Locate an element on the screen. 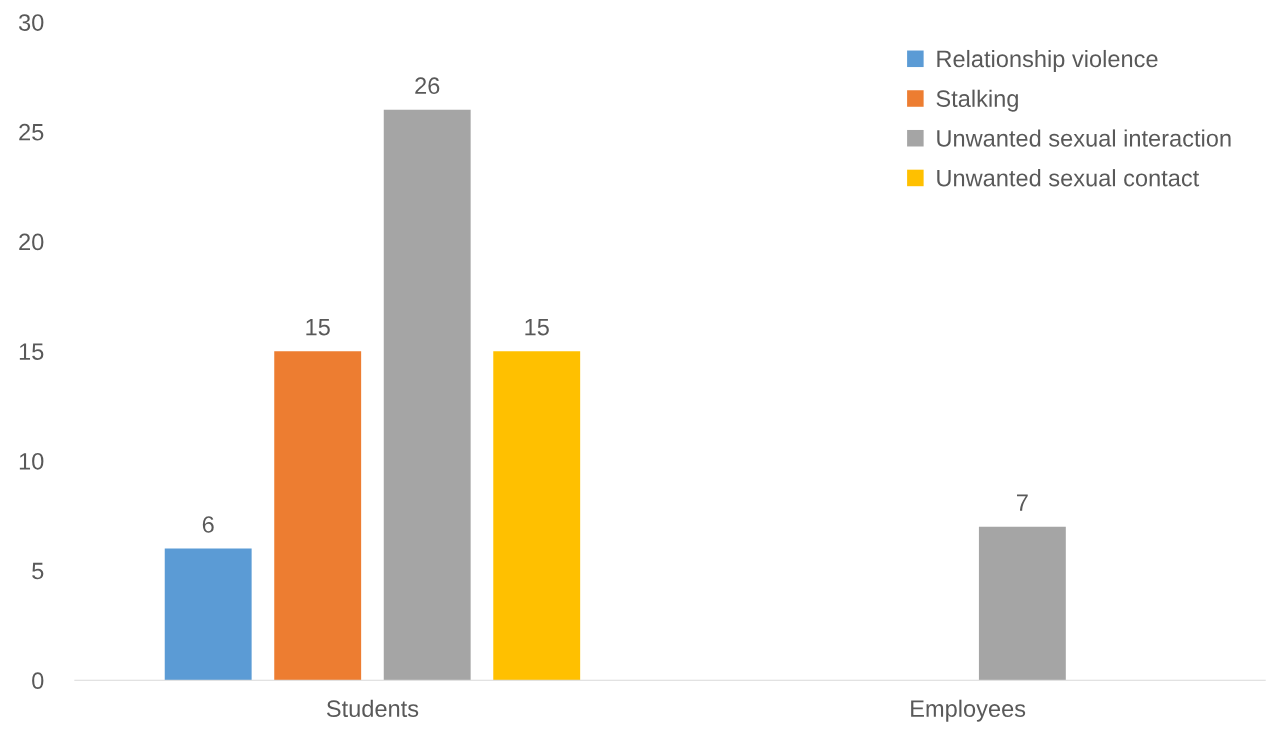 The height and width of the screenshot is (737, 1269). data-label: 7 is located at coordinates (1022, 502).